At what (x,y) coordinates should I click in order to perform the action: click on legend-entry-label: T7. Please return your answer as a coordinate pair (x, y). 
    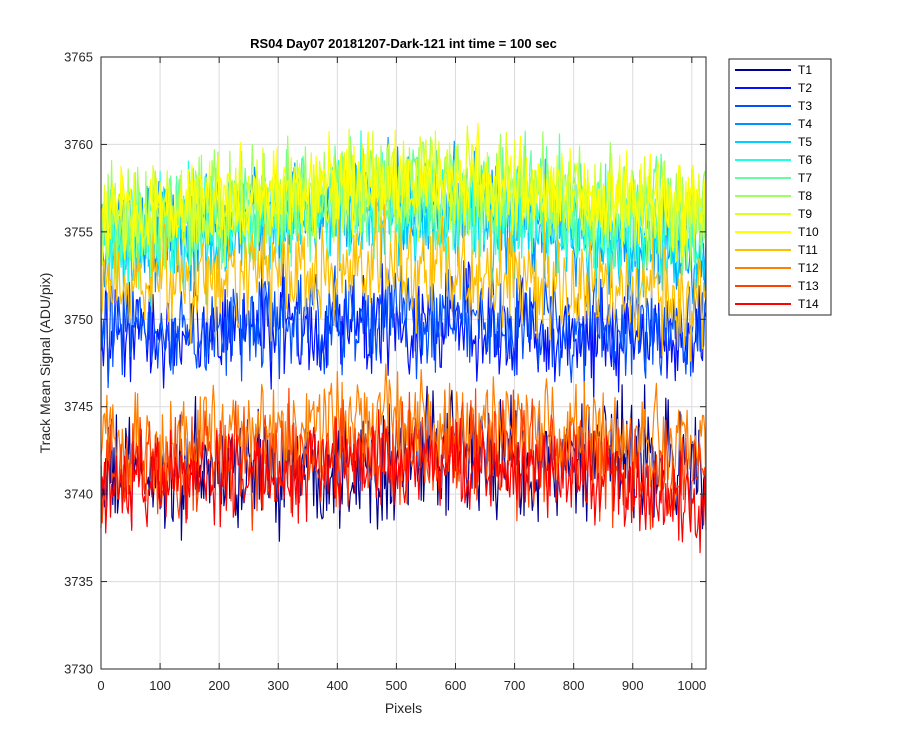
    Looking at the image, I should click on (805, 178).